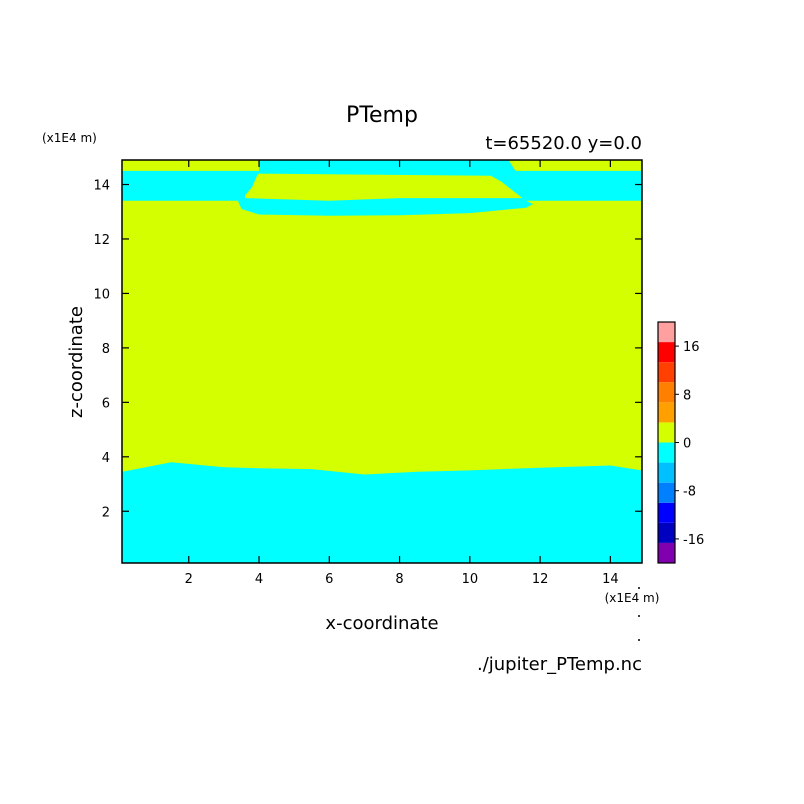  I want to click on x-tick-label: 6, so click(329, 579).